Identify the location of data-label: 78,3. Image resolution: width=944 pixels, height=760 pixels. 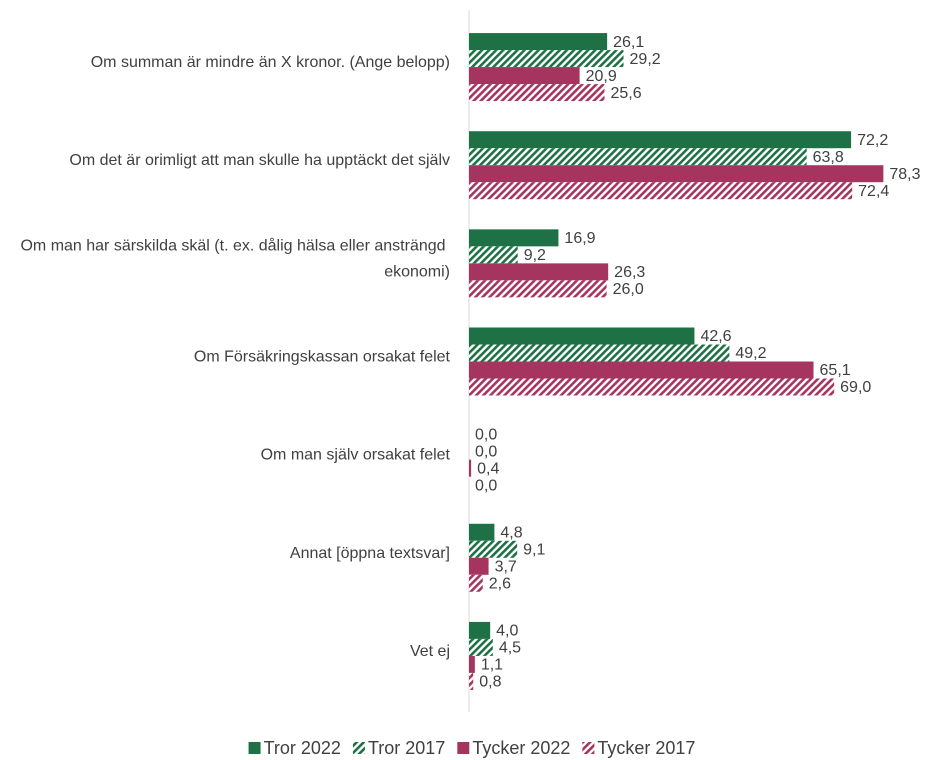
(904, 174).